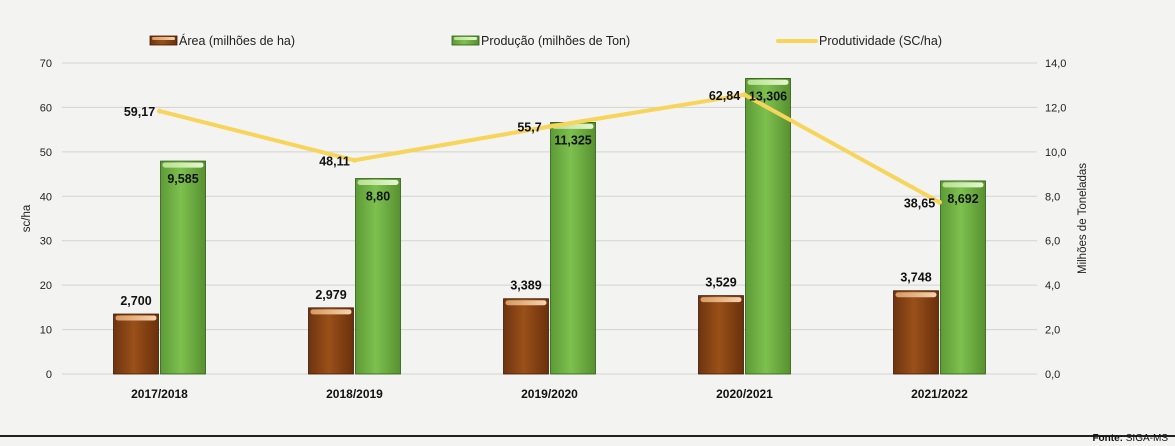 The width and height of the screenshot is (1175, 446). I want to click on x-tick-label: 2020/2021, so click(744, 394).